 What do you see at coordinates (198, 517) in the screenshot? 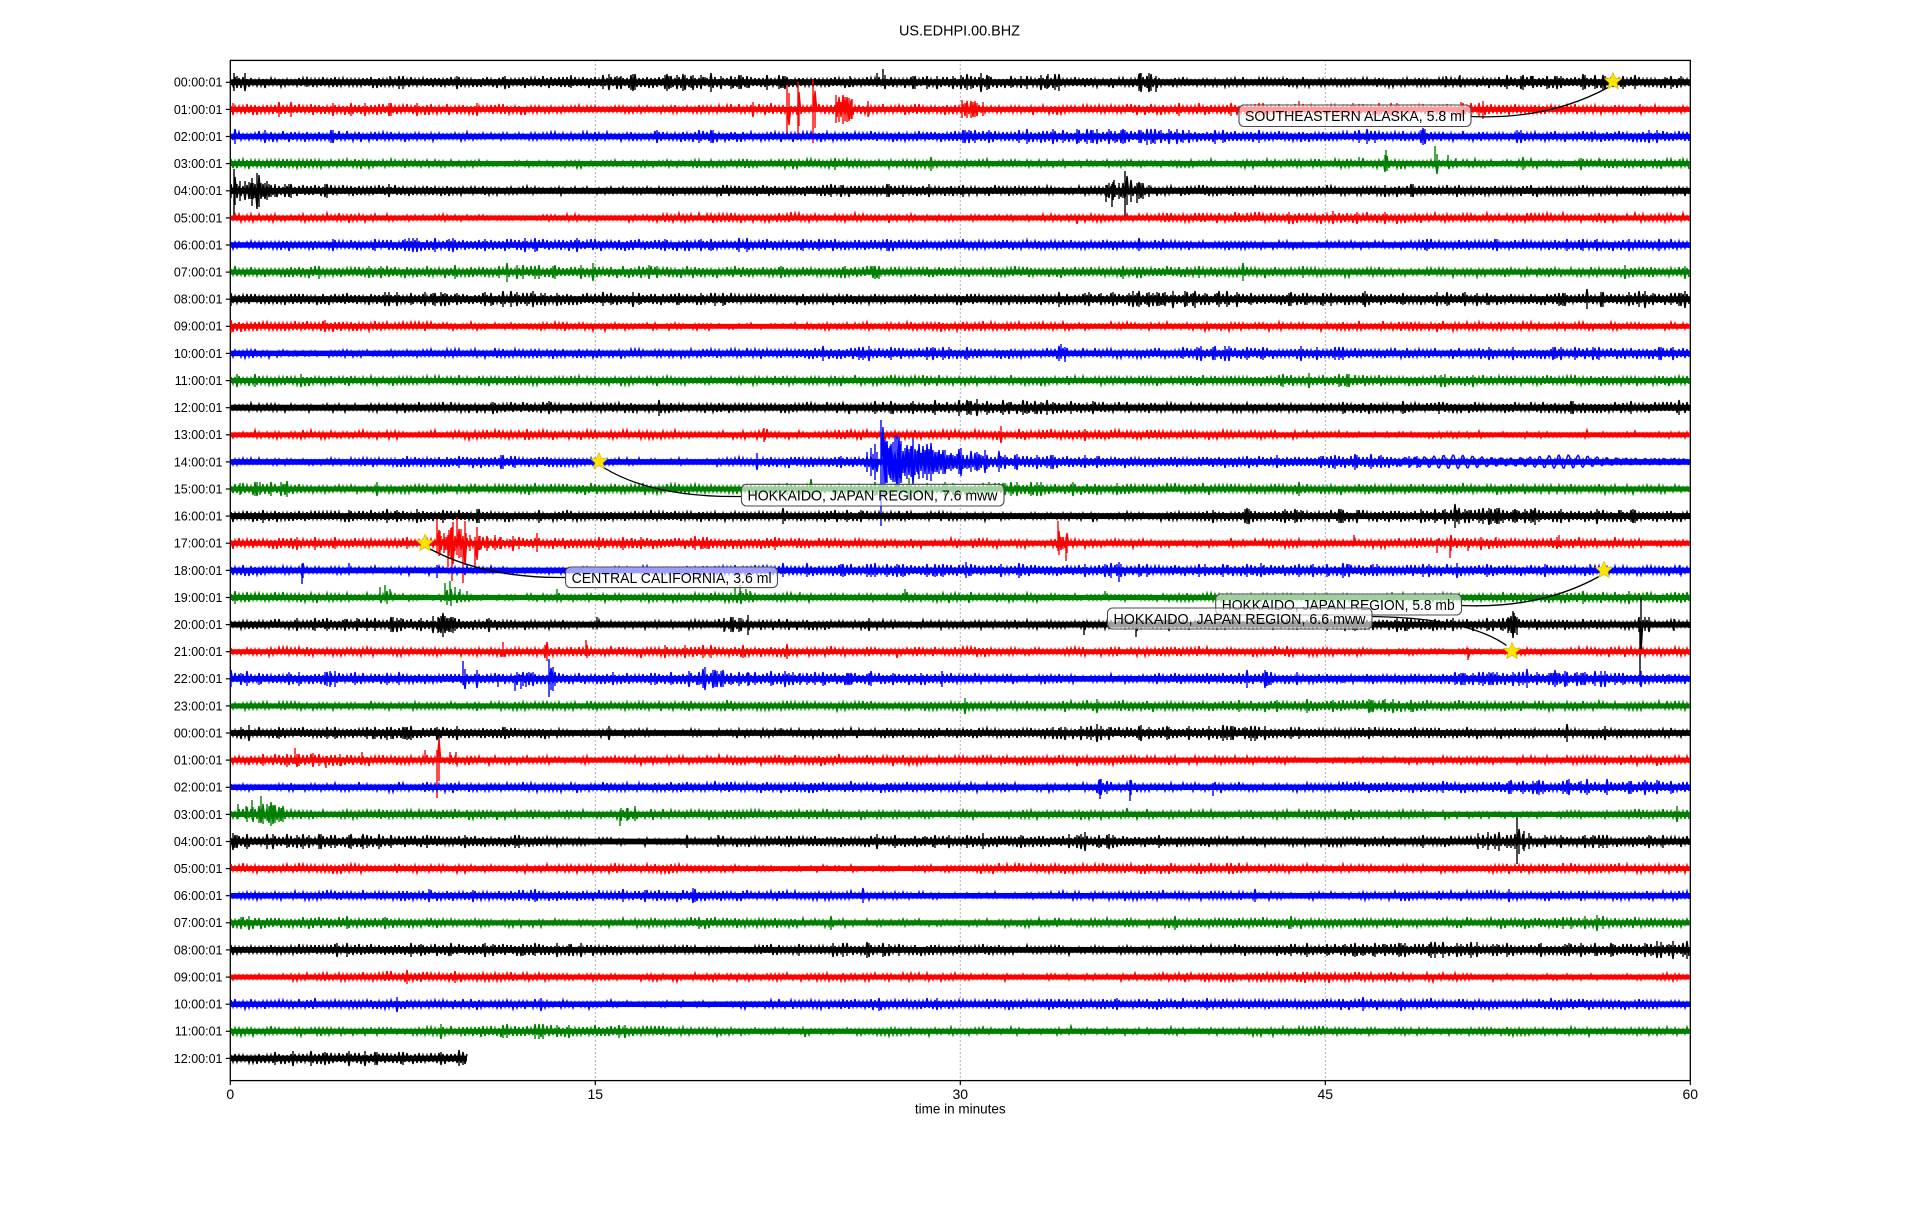
I see `svg-text: 16:00:01` at bounding box center [198, 517].